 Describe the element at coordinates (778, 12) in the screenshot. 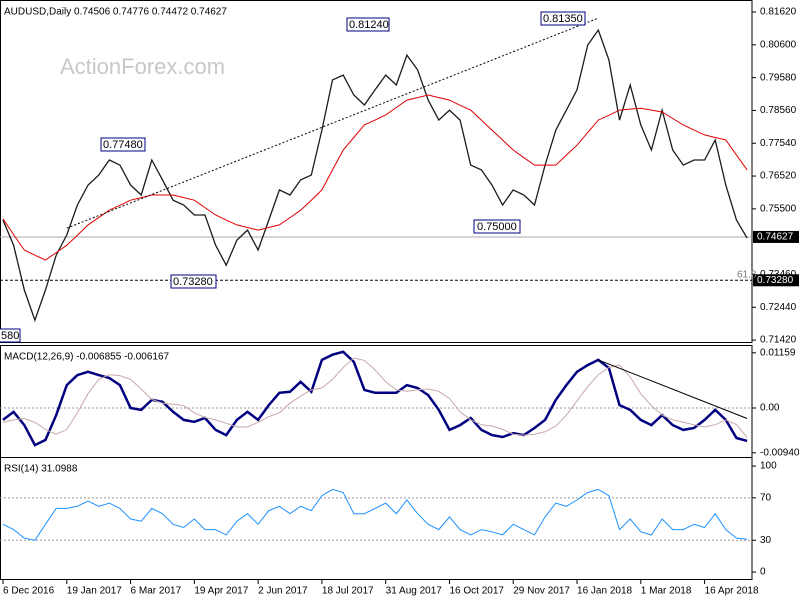

I see `y-tick-label: 0.81620` at that location.